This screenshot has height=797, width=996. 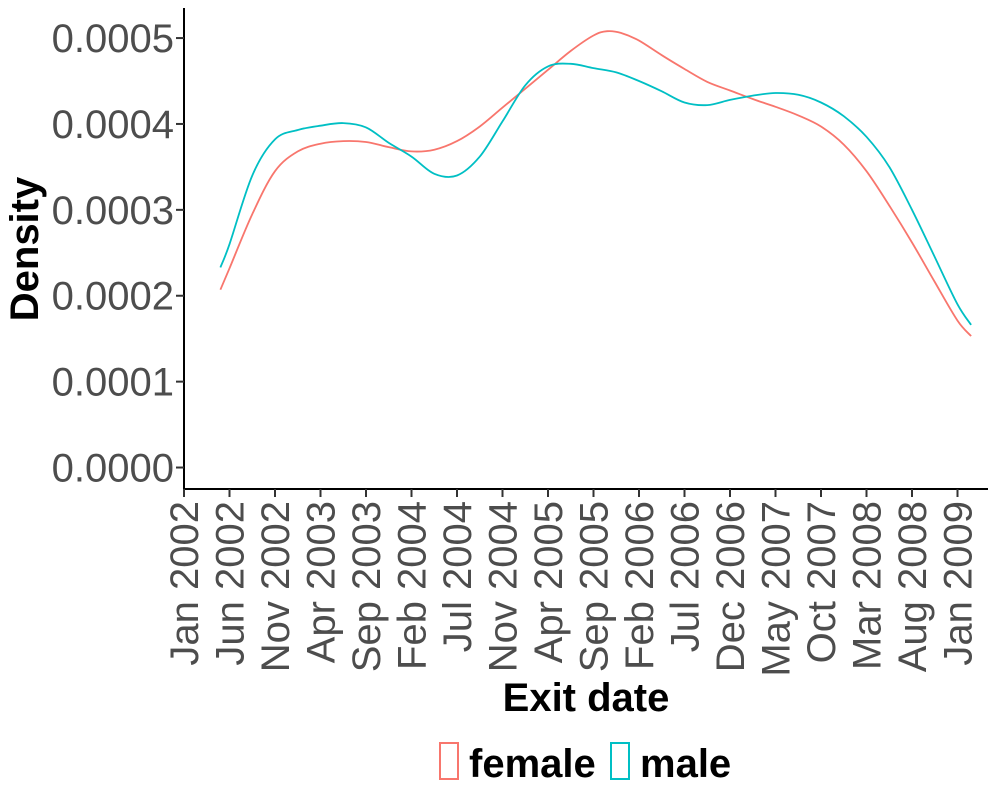 What do you see at coordinates (777, 589) in the screenshot?
I see `x-tick-label: May 2007` at bounding box center [777, 589].